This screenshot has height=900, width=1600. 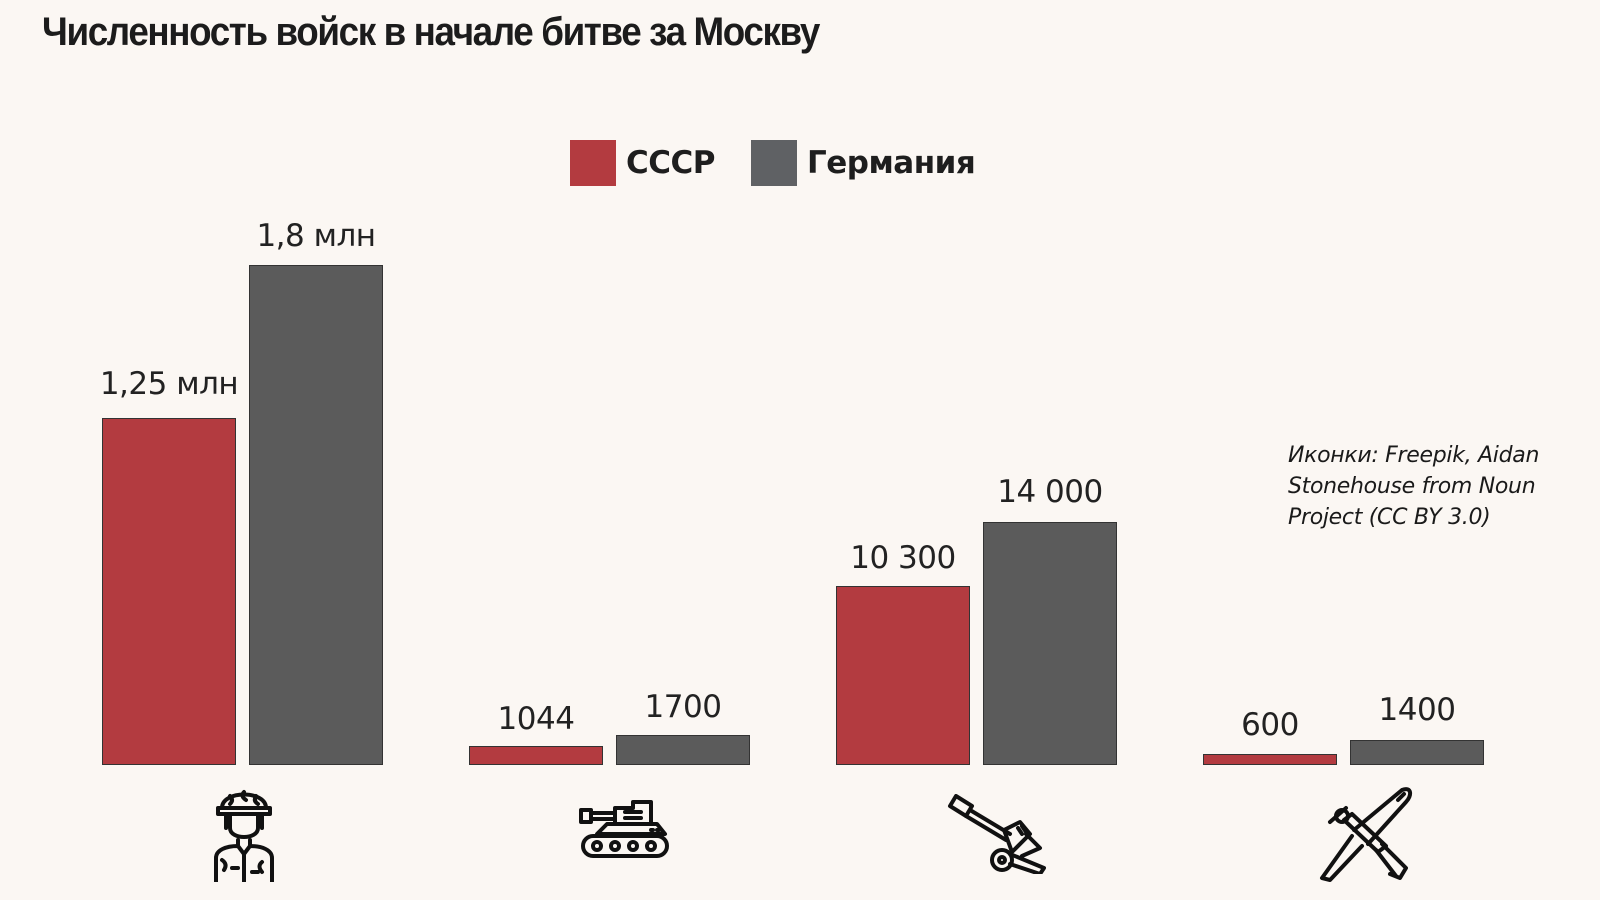 I want to click on bar-ussr-soldiers, so click(x=169, y=591).